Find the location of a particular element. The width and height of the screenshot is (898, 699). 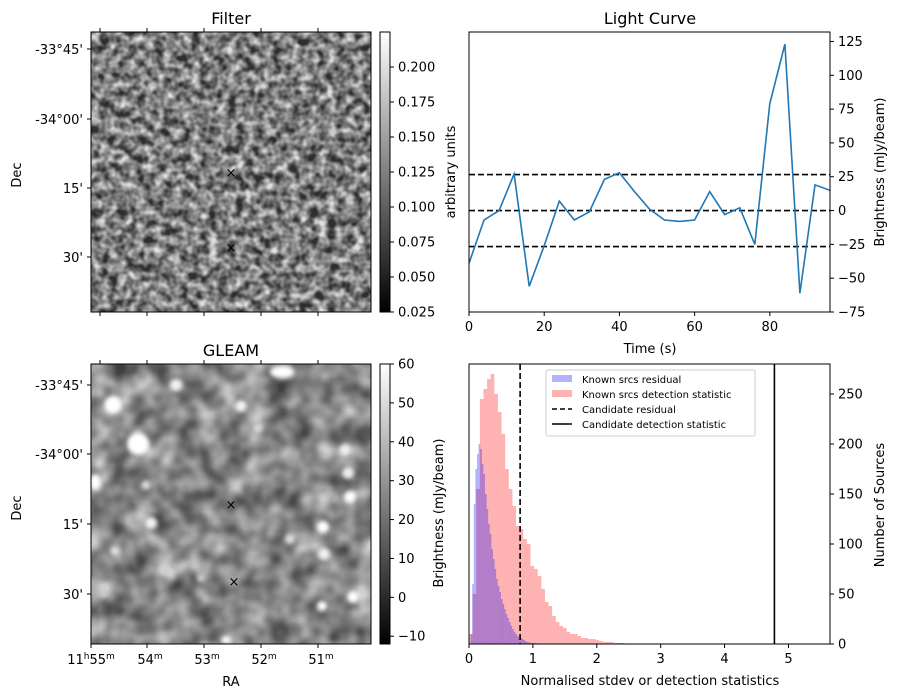

gleam-top-ticks is located at coordinates (204, 504).